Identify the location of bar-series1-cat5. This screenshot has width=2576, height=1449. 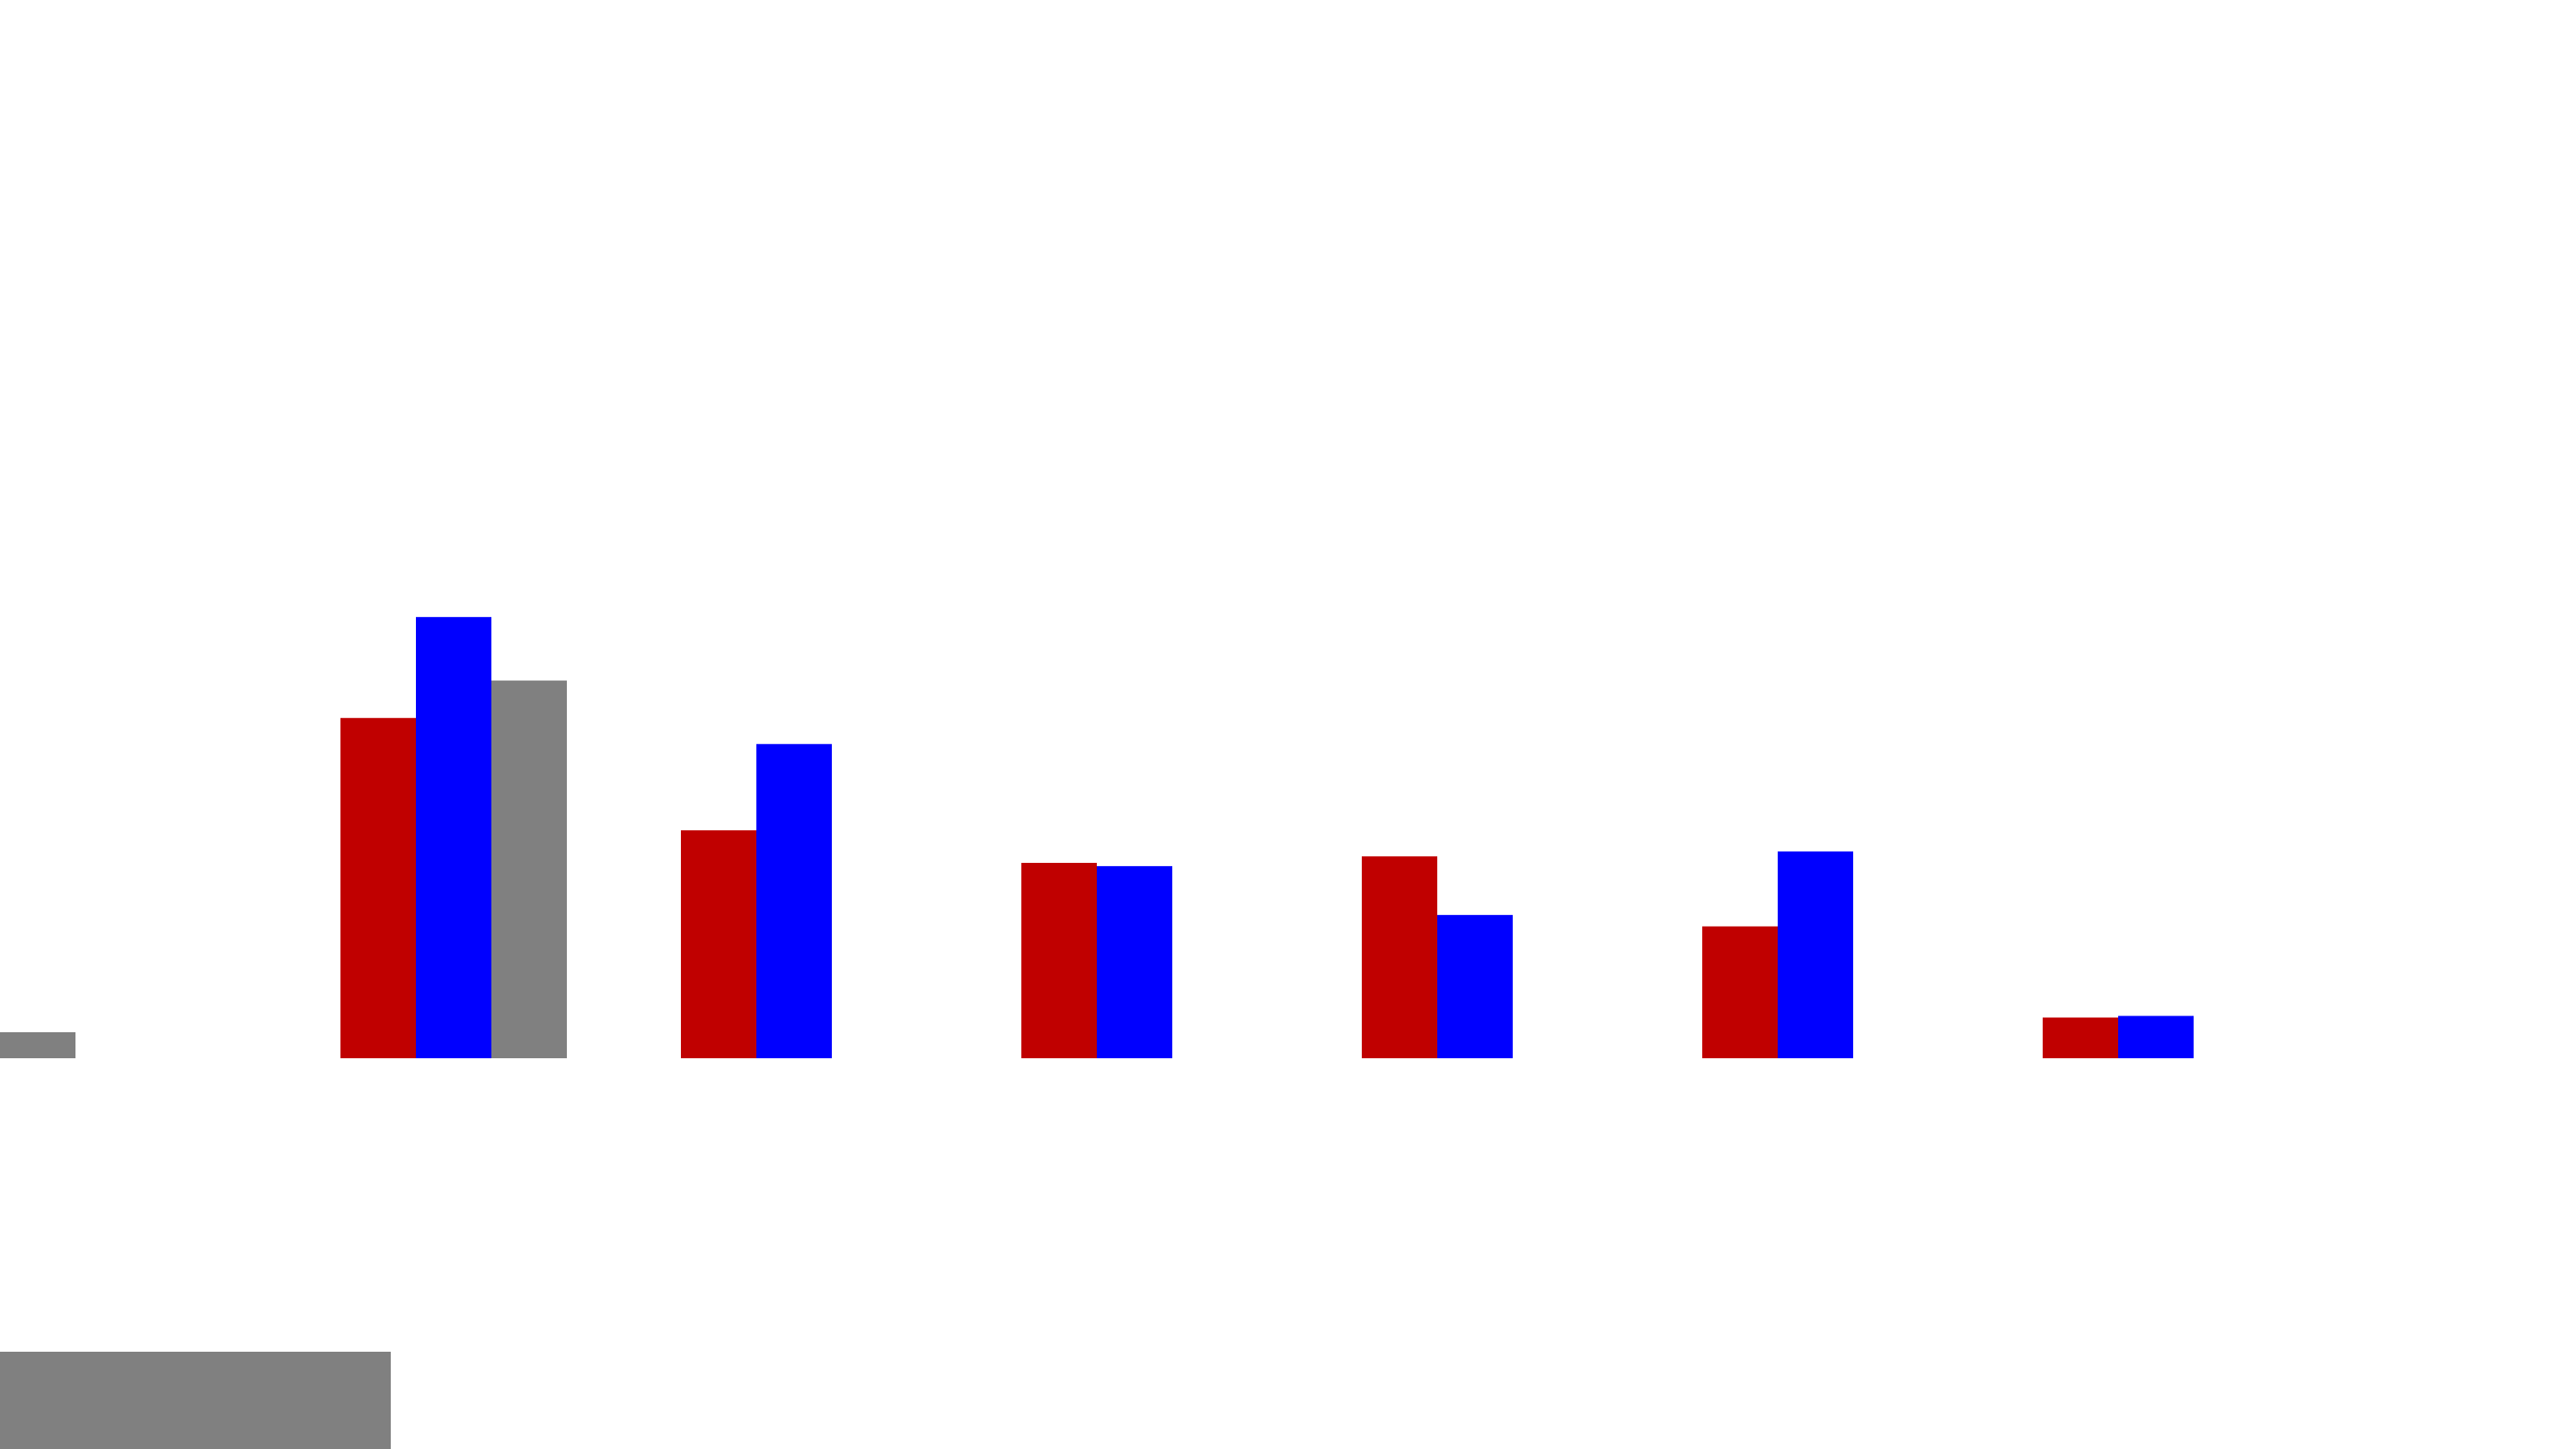
(1816, 954).